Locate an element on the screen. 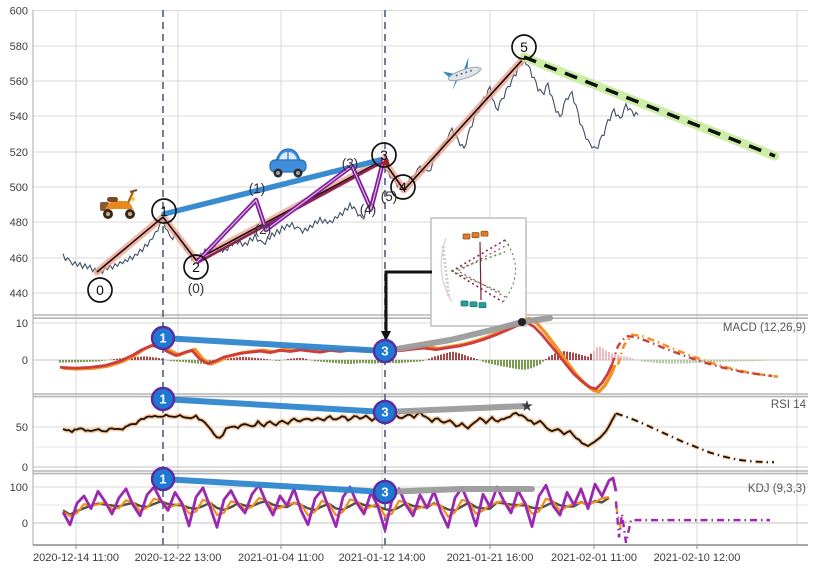 The image size is (819, 572). macd-marker-1: 1 is located at coordinates (163, 338).